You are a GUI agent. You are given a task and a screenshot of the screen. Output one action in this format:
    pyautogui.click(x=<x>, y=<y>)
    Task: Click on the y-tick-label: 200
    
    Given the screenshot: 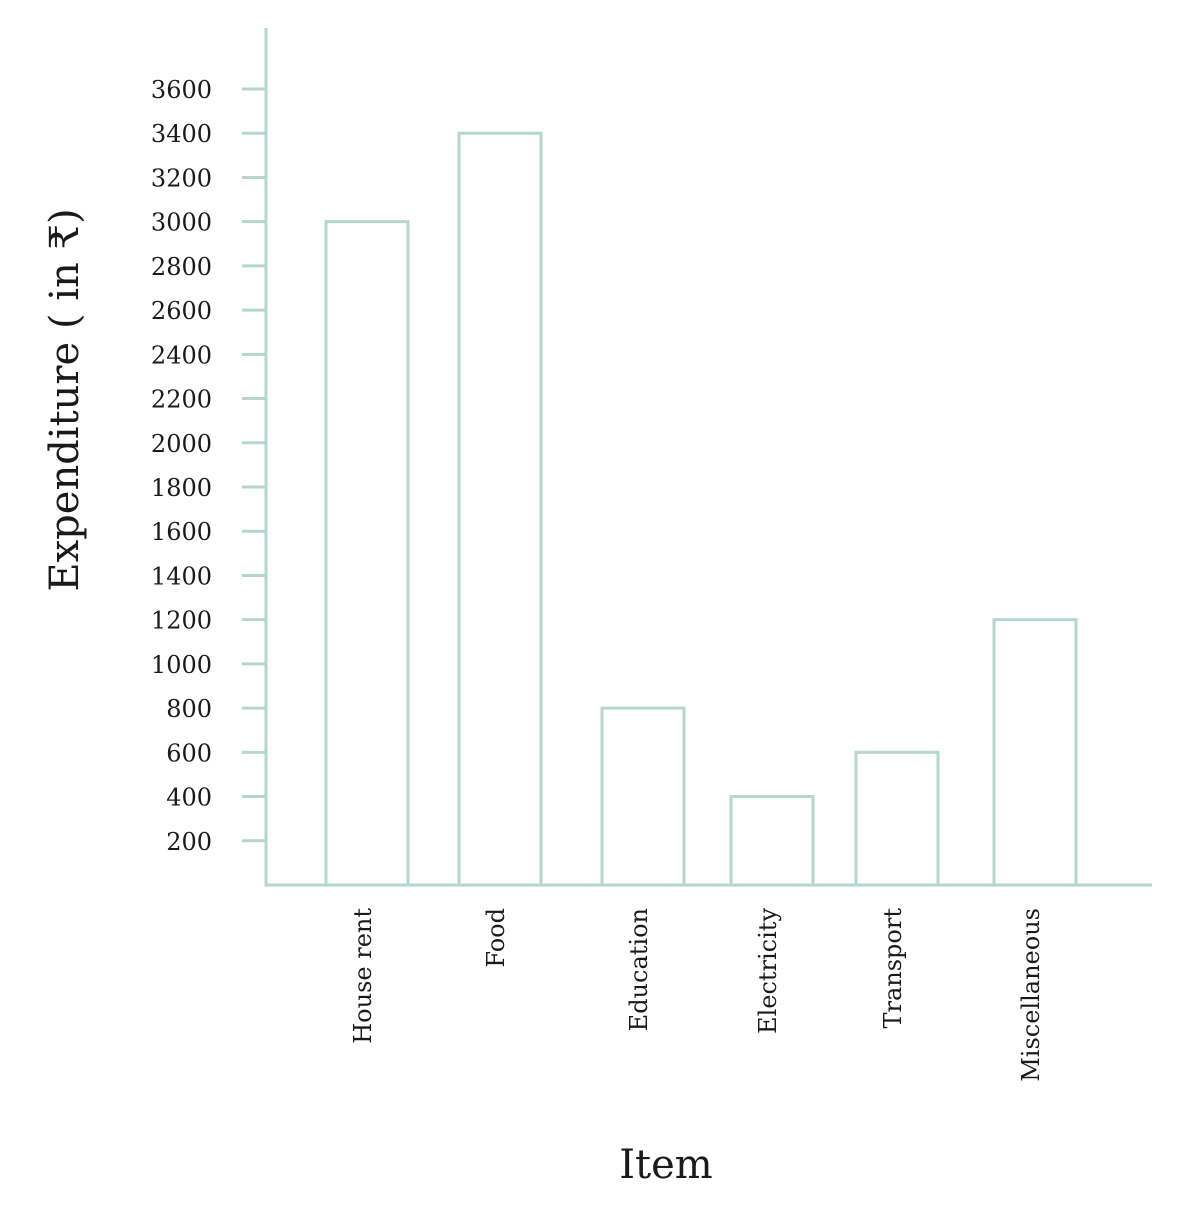 What is the action you would take?
    pyautogui.click(x=189, y=842)
    